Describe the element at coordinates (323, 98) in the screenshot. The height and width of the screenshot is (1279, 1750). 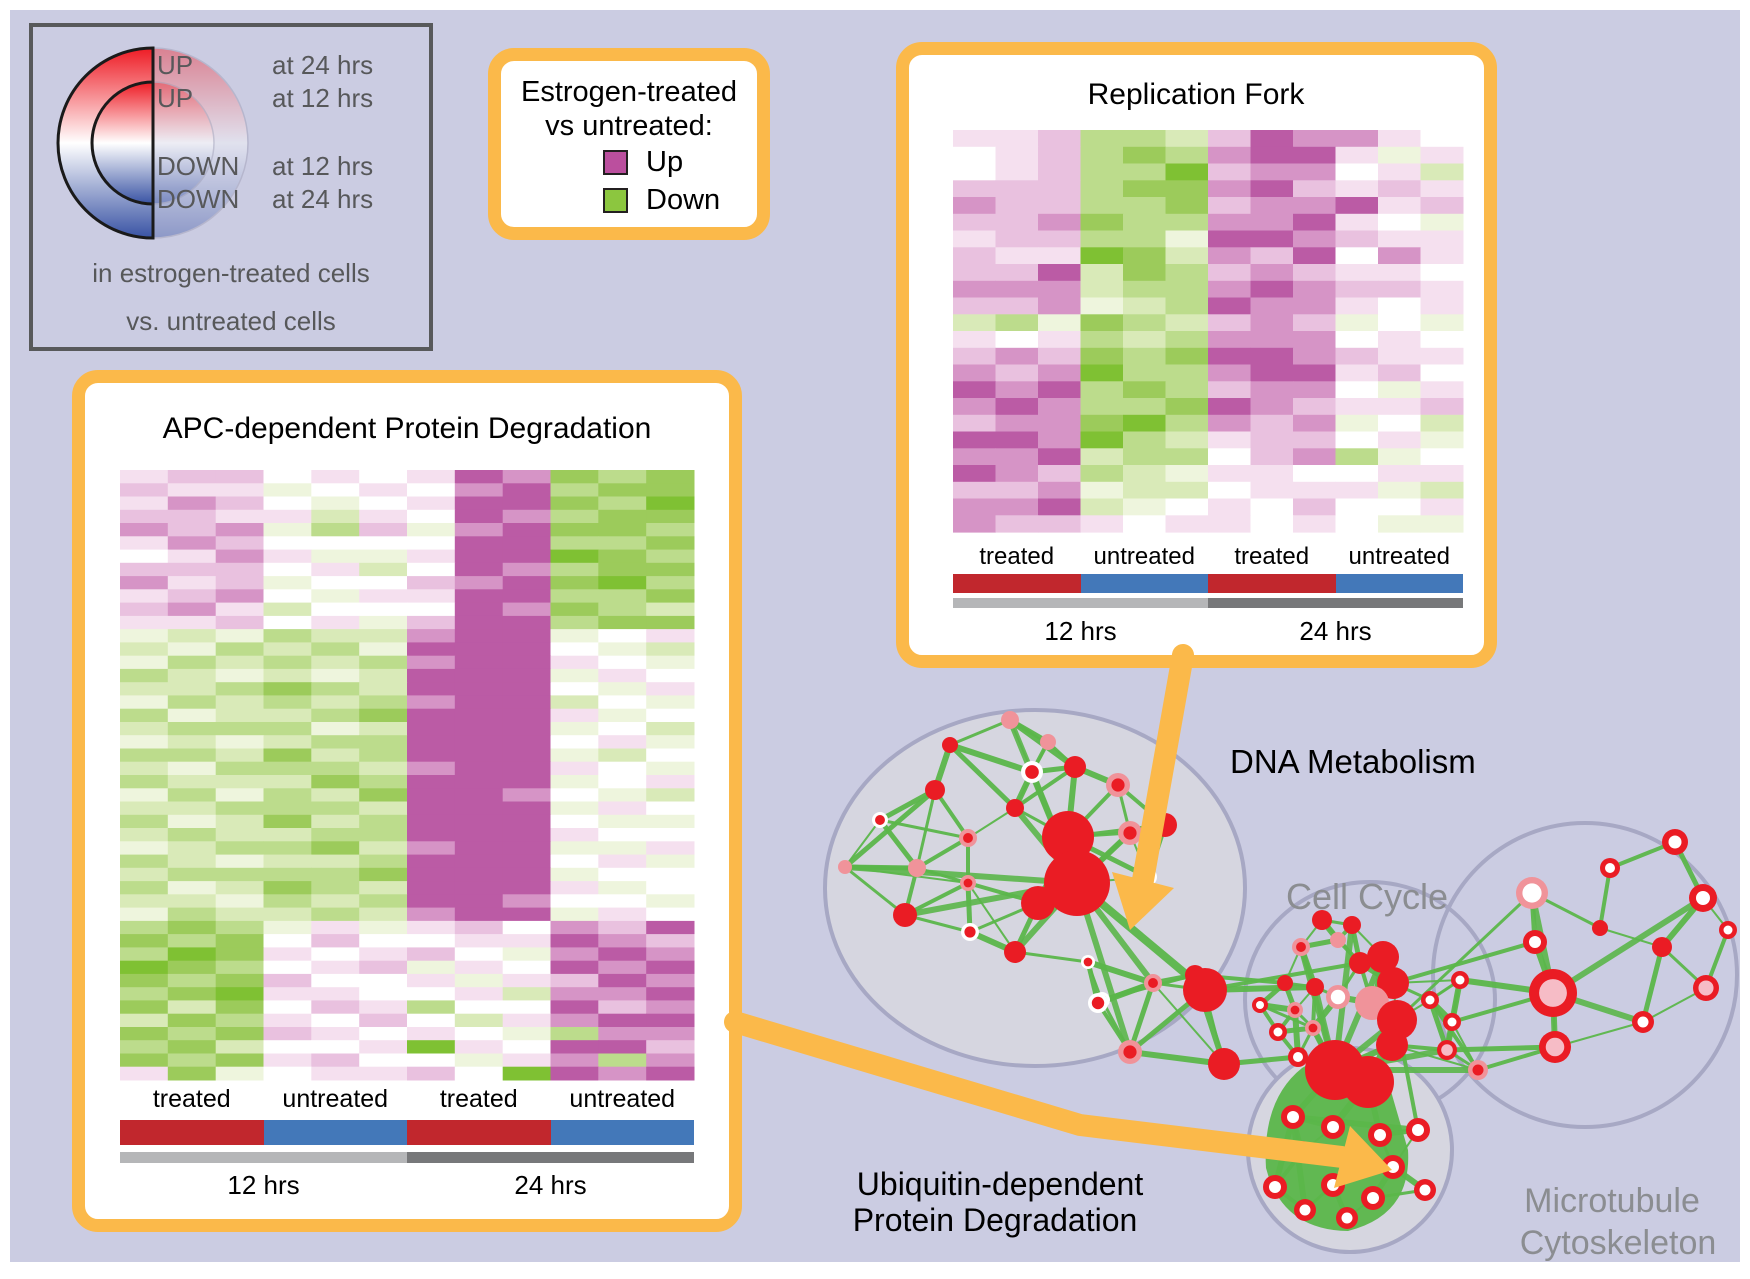
I see `legend-up-inner-time: at 12 hrs` at that location.